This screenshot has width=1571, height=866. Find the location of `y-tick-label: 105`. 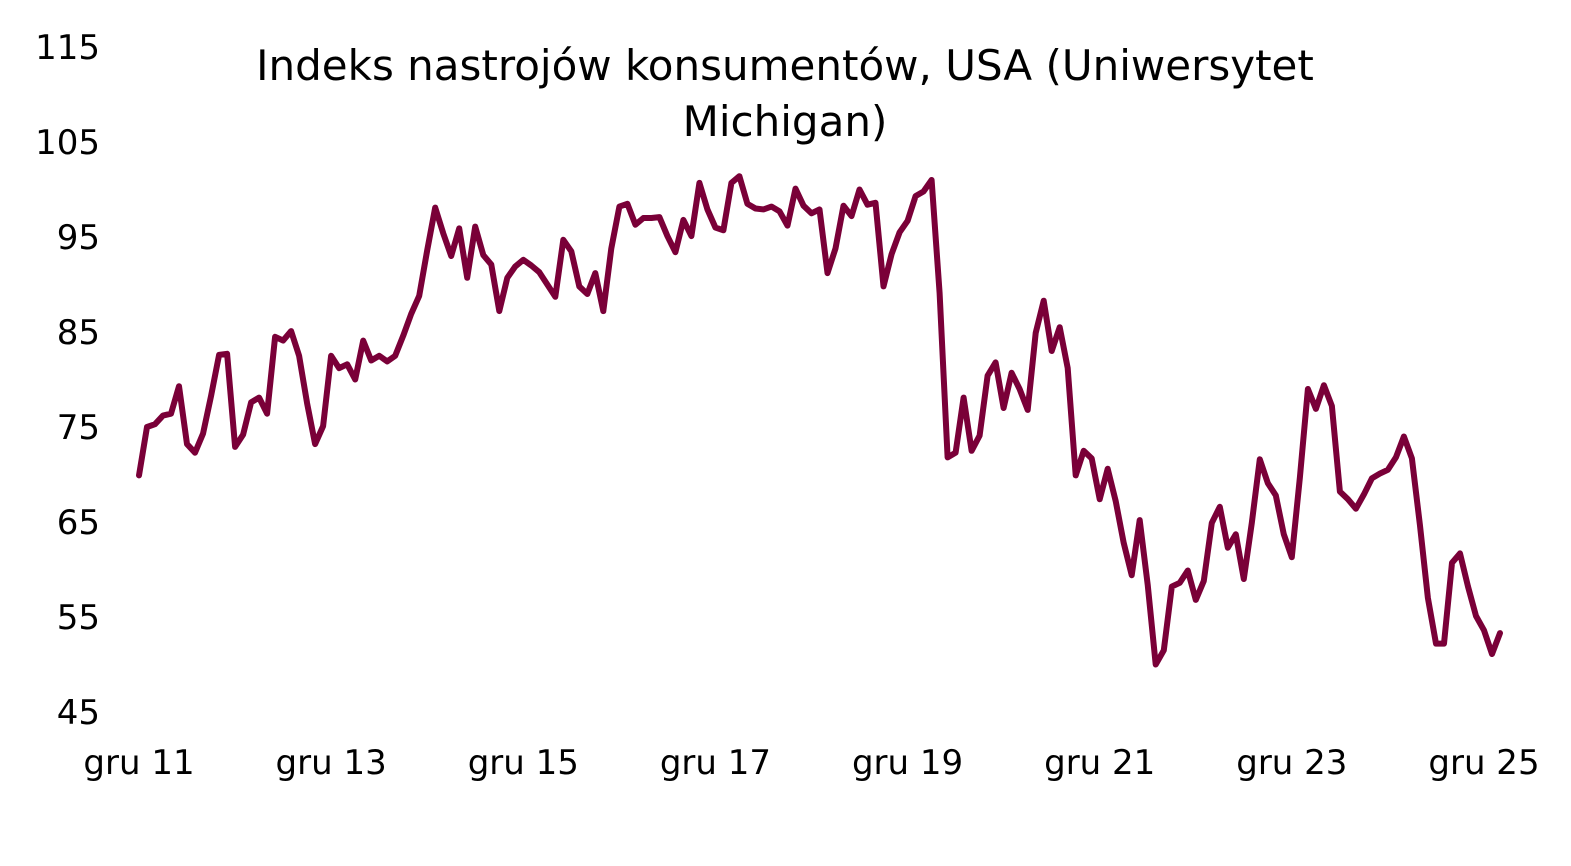

y-tick-label: 105 is located at coordinates (67, 143).